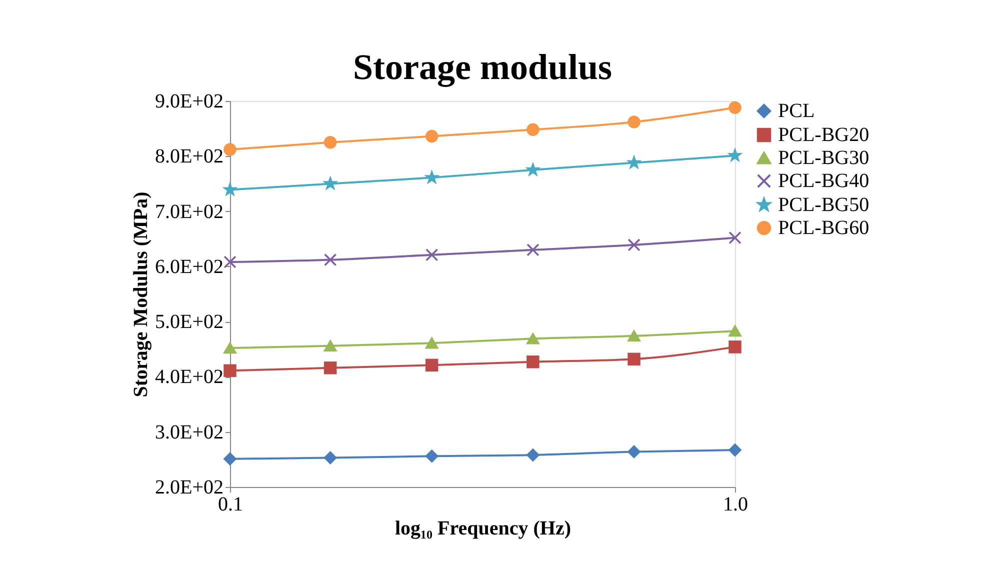  Describe the element at coordinates (189, 322) in the screenshot. I see `y-tick-label: 5.0E+02` at that location.